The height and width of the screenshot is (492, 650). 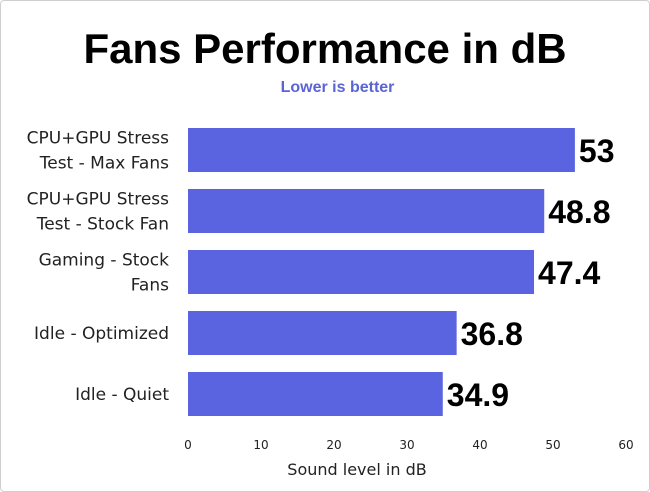 I want to click on value-label: 34.9, so click(x=478, y=395).